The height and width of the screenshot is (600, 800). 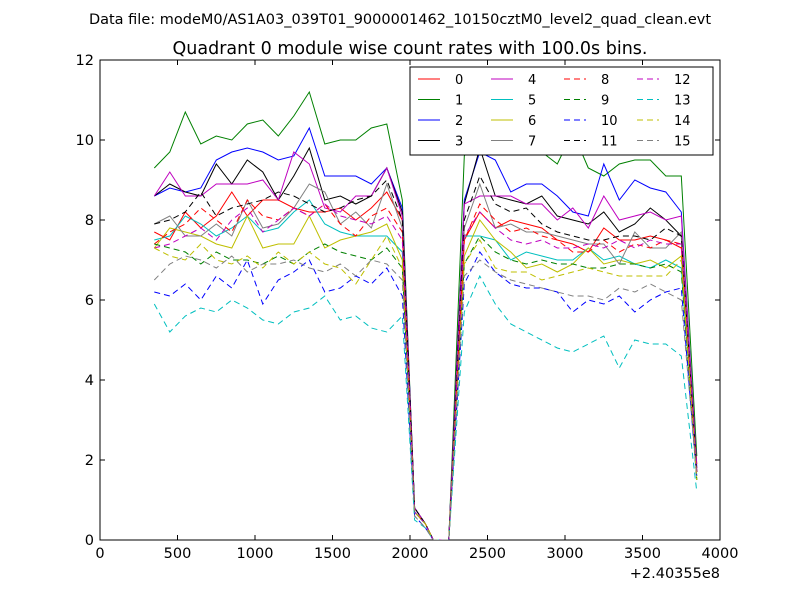 I want to click on x-tick-label-3500: 3500, so click(x=642, y=554).